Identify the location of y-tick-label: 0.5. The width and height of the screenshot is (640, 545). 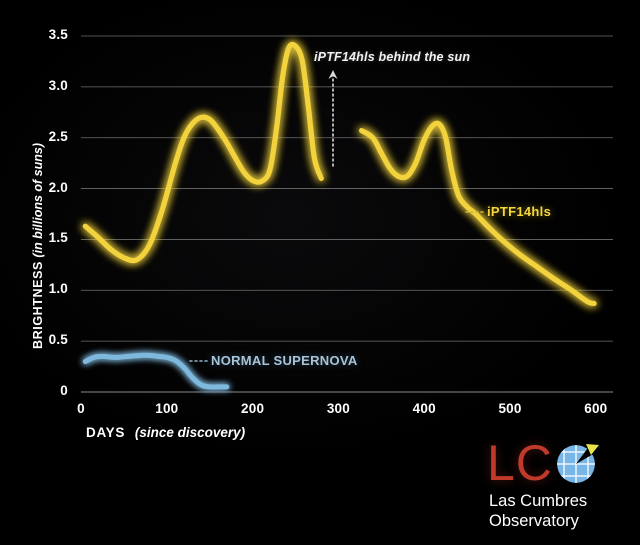
(58, 340).